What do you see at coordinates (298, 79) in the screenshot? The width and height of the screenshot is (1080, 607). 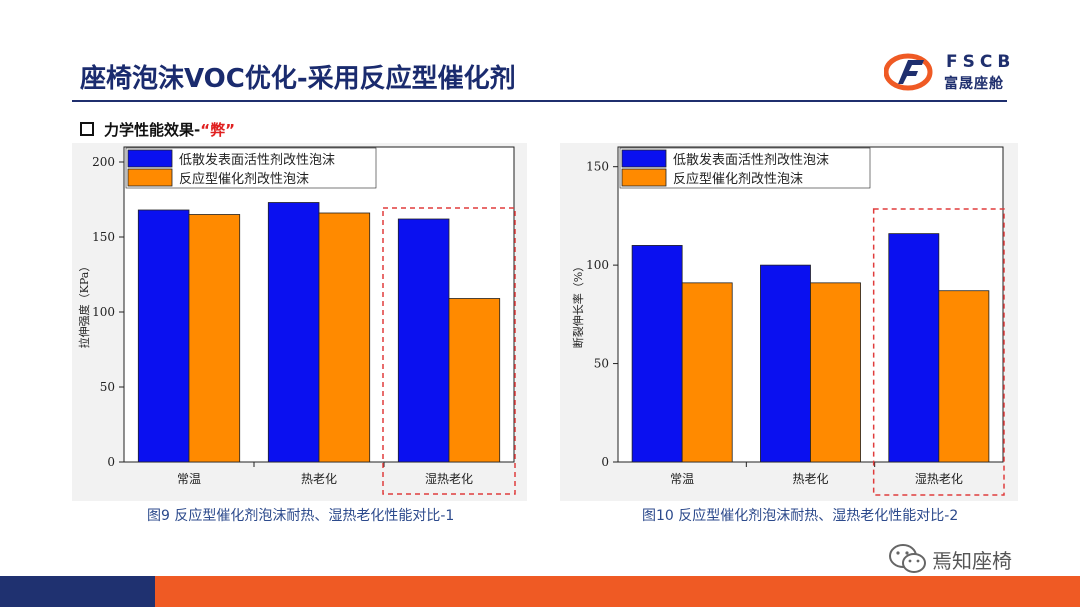 I see `slide-title: 座椅泡沫VOC优化-采用反应型催化剂` at bounding box center [298, 79].